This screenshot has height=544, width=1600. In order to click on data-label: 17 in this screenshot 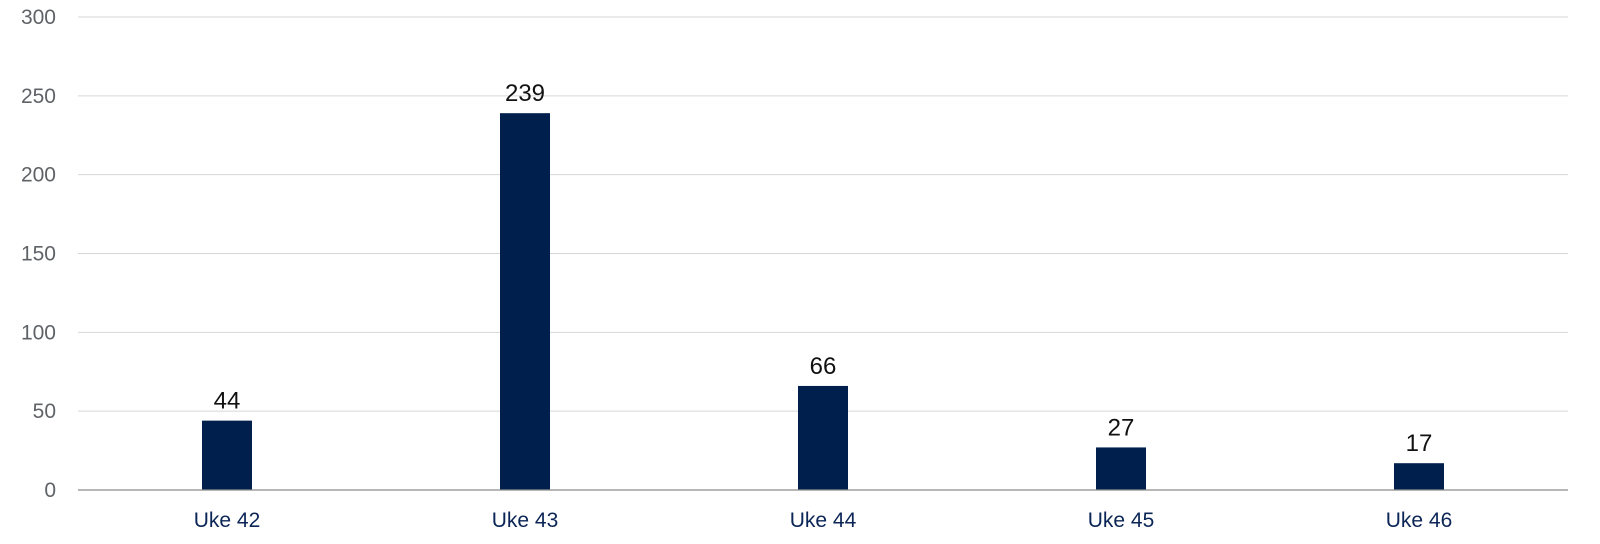, I will do `click(1419, 443)`.